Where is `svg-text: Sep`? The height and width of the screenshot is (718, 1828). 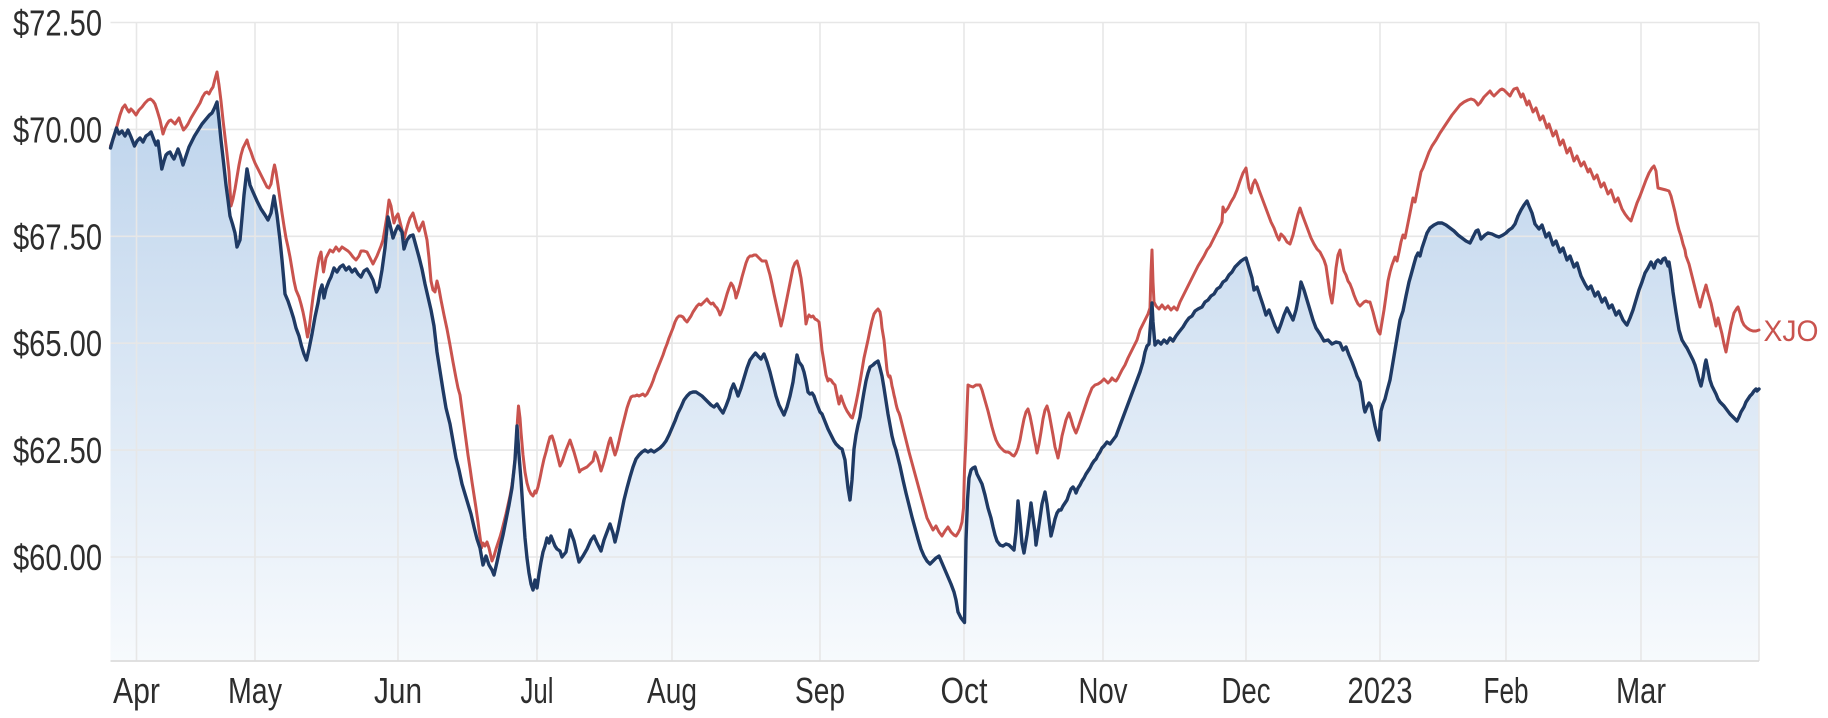 svg-text: Sep is located at coordinates (820, 690).